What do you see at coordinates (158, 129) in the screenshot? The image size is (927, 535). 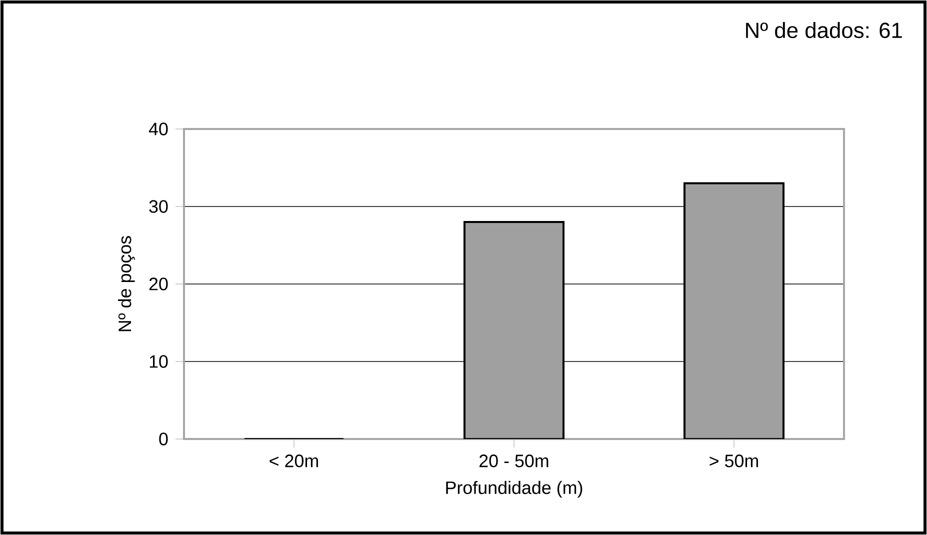 I see `y-tick-label: 40` at bounding box center [158, 129].